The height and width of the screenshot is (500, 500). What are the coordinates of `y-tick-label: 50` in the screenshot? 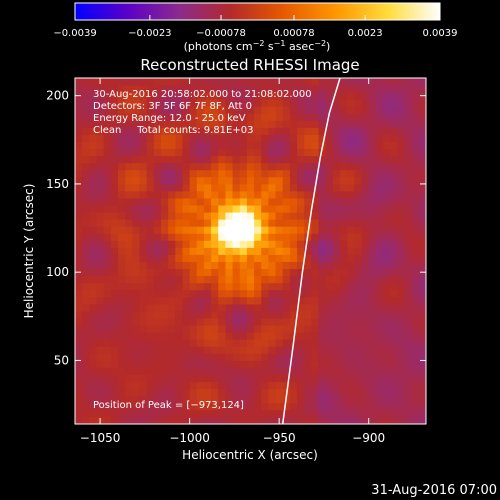 It's located at (61, 360).